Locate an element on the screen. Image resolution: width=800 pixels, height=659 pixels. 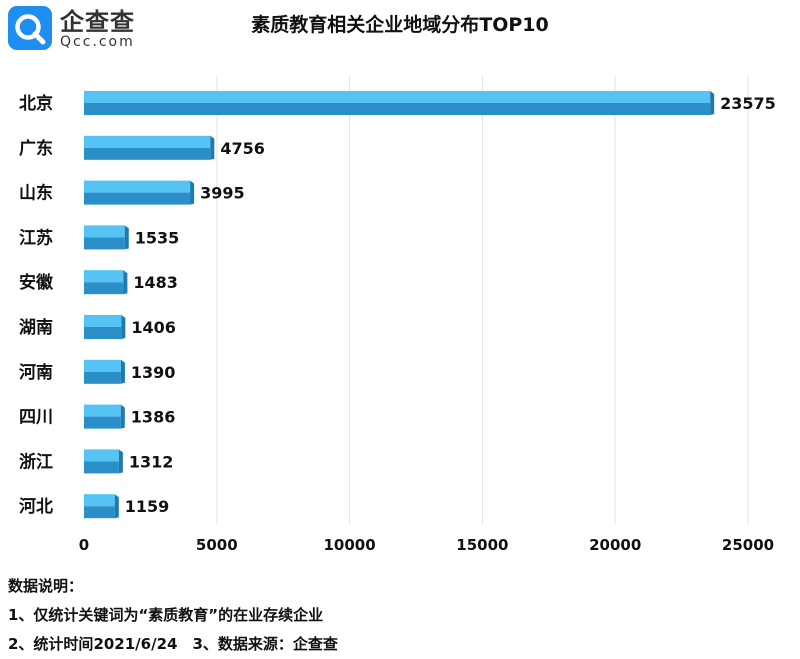
notes-heading: 数据说明： is located at coordinates (46, 586).